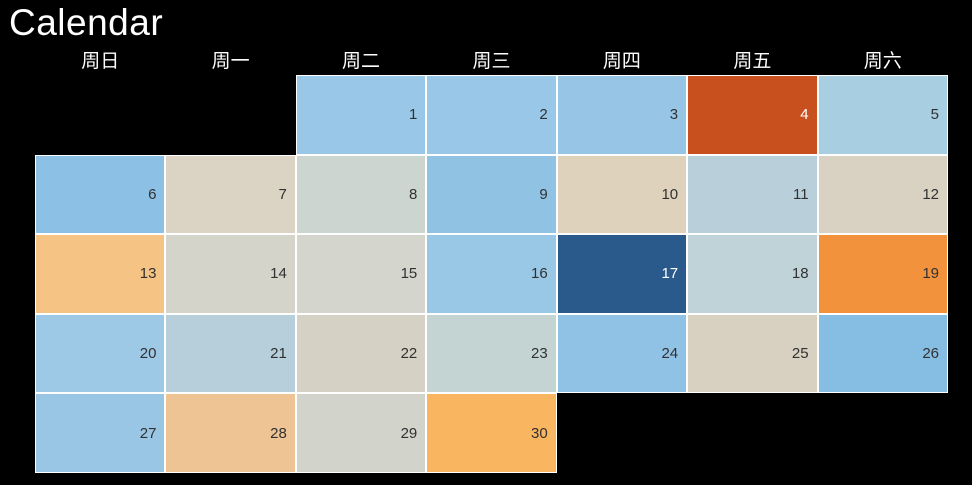  What do you see at coordinates (539, 433) in the screenshot?
I see `day-number: 30` at bounding box center [539, 433].